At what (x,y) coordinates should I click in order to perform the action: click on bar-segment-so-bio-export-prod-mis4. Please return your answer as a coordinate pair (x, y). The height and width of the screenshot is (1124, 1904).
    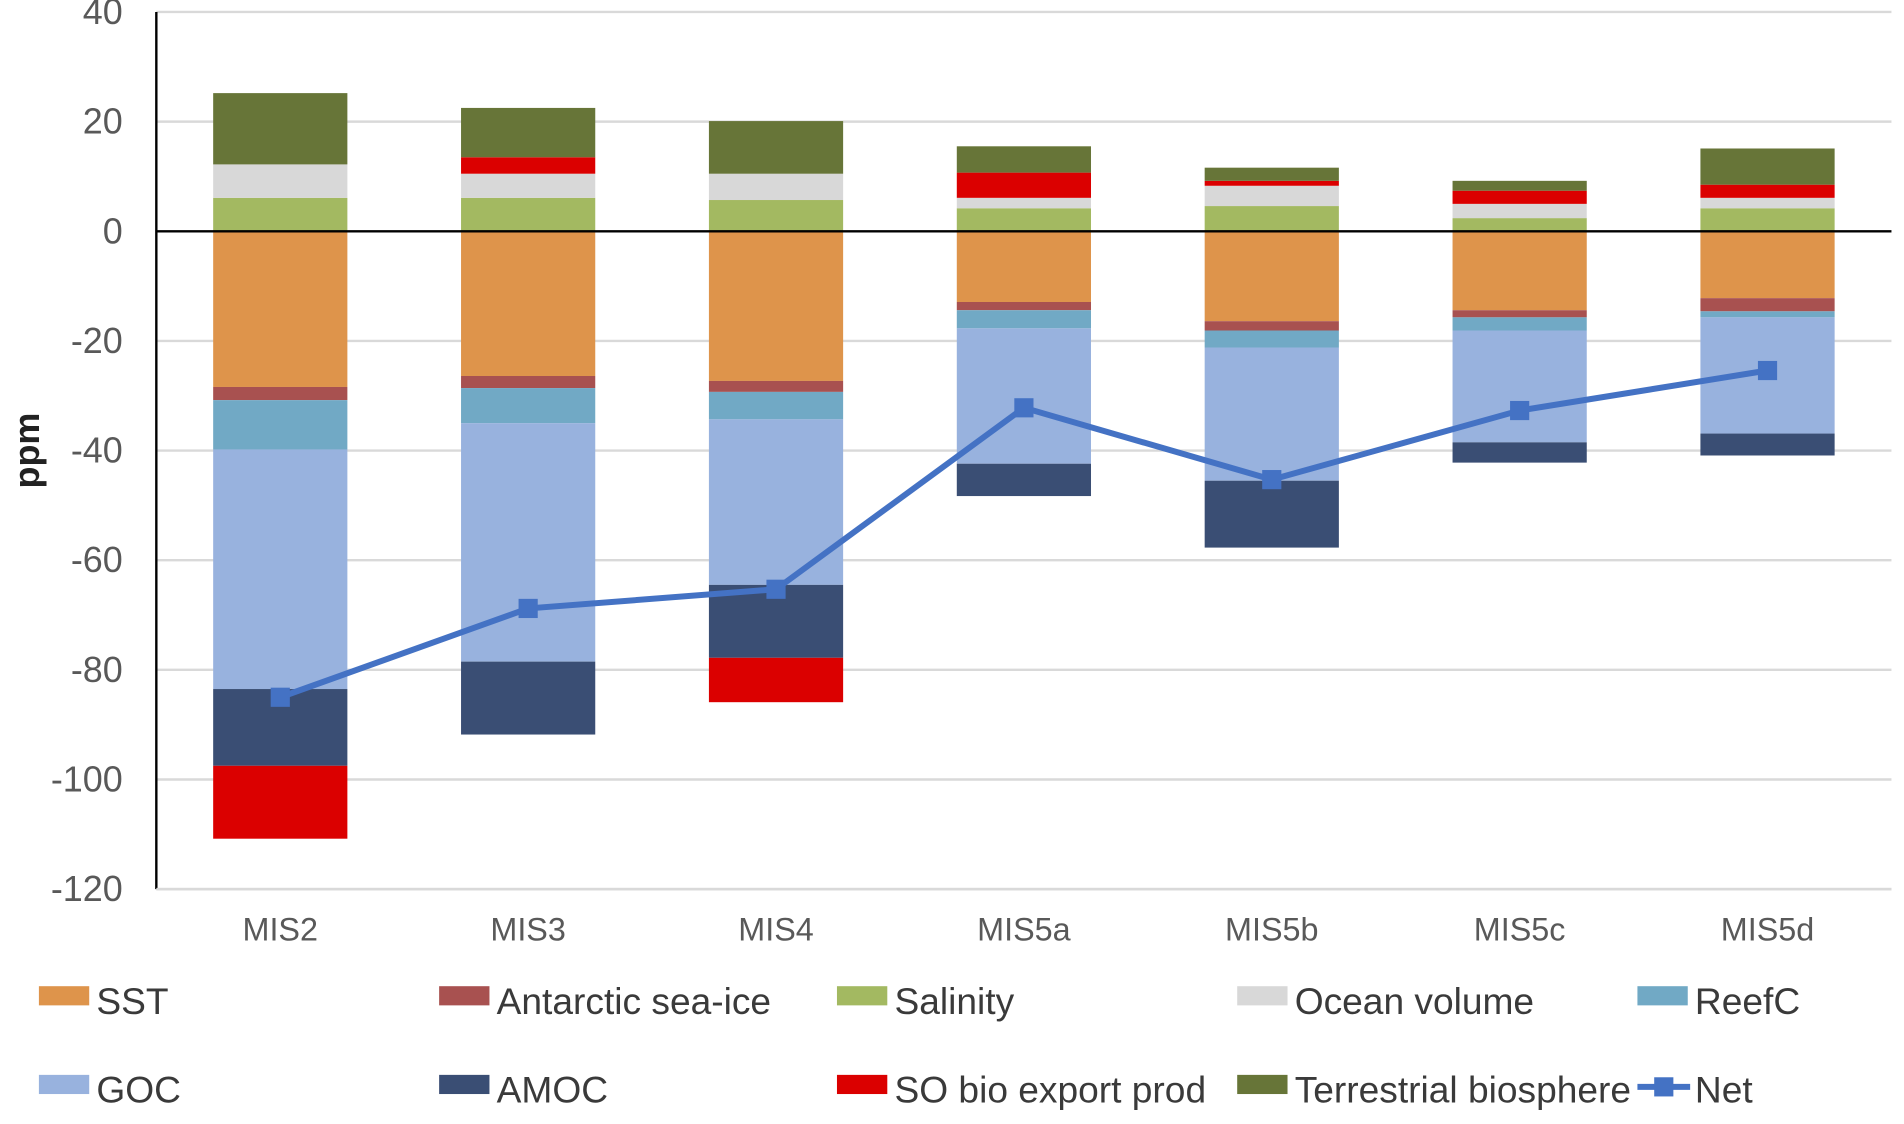
    Looking at the image, I should click on (776, 680).